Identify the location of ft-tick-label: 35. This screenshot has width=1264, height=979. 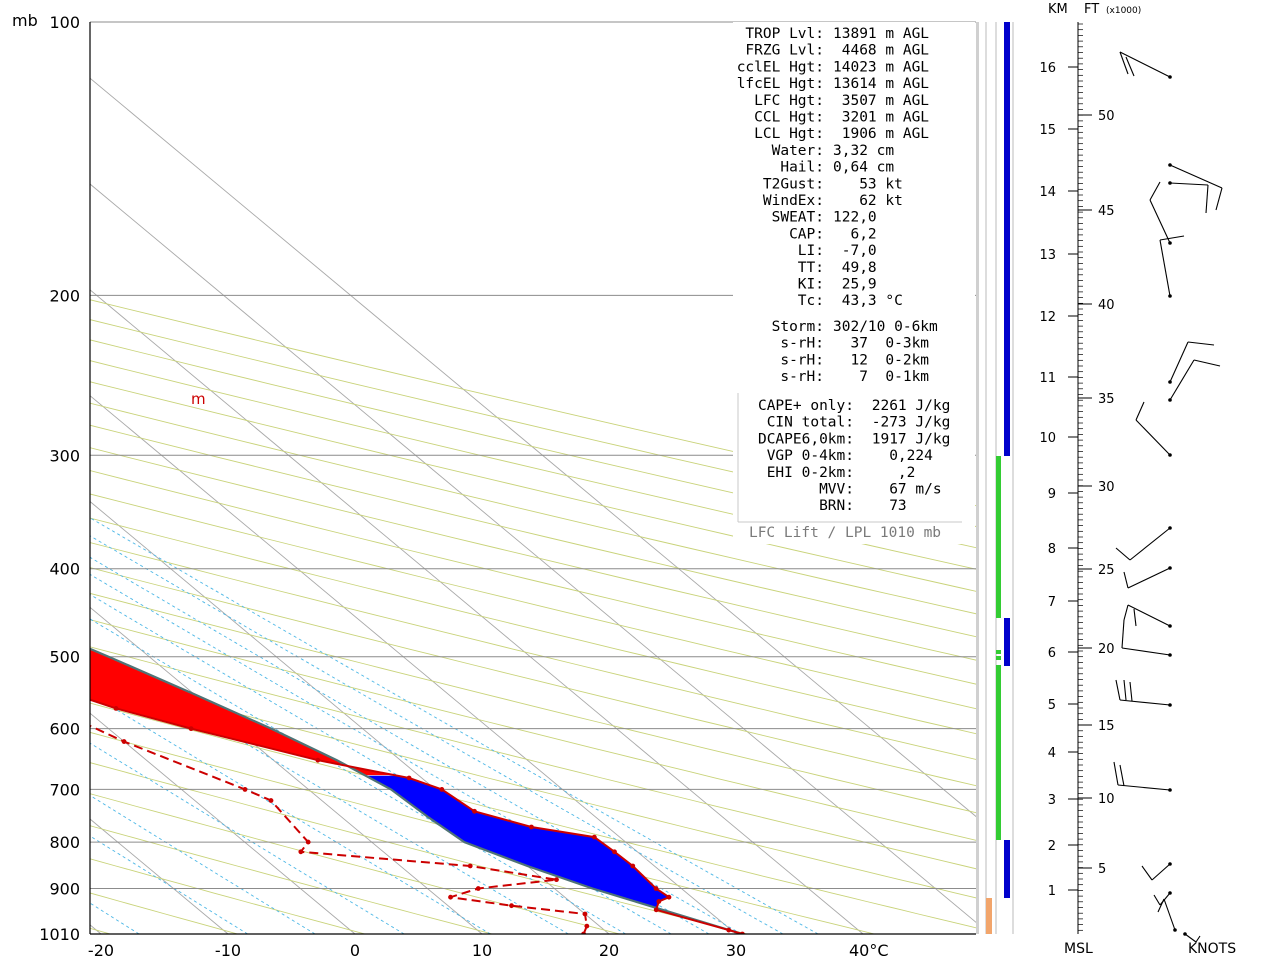
(1106, 399).